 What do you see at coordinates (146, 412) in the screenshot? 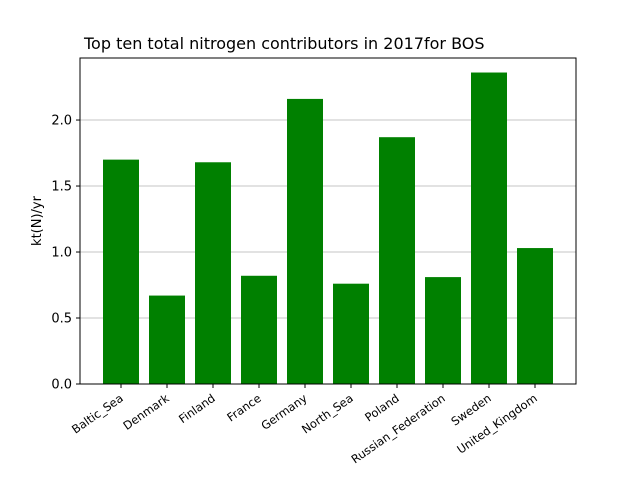
I see `x-tick-label: Denmark` at bounding box center [146, 412].